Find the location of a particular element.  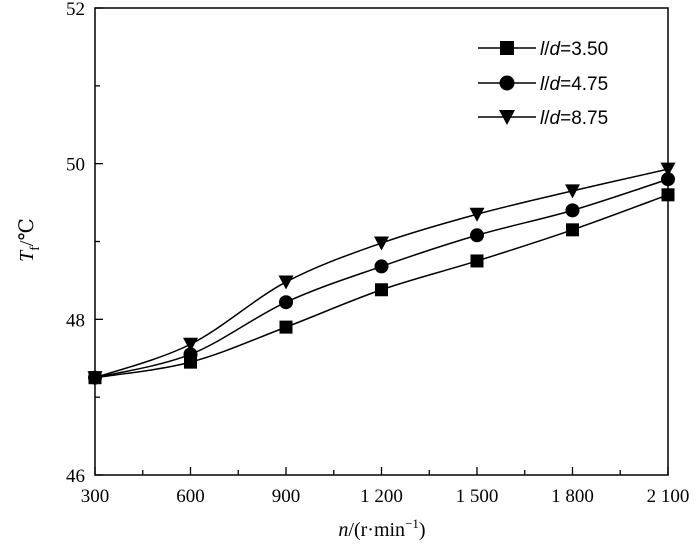

legend-entry-s1: l/d=3.50 is located at coordinates (543, 49).